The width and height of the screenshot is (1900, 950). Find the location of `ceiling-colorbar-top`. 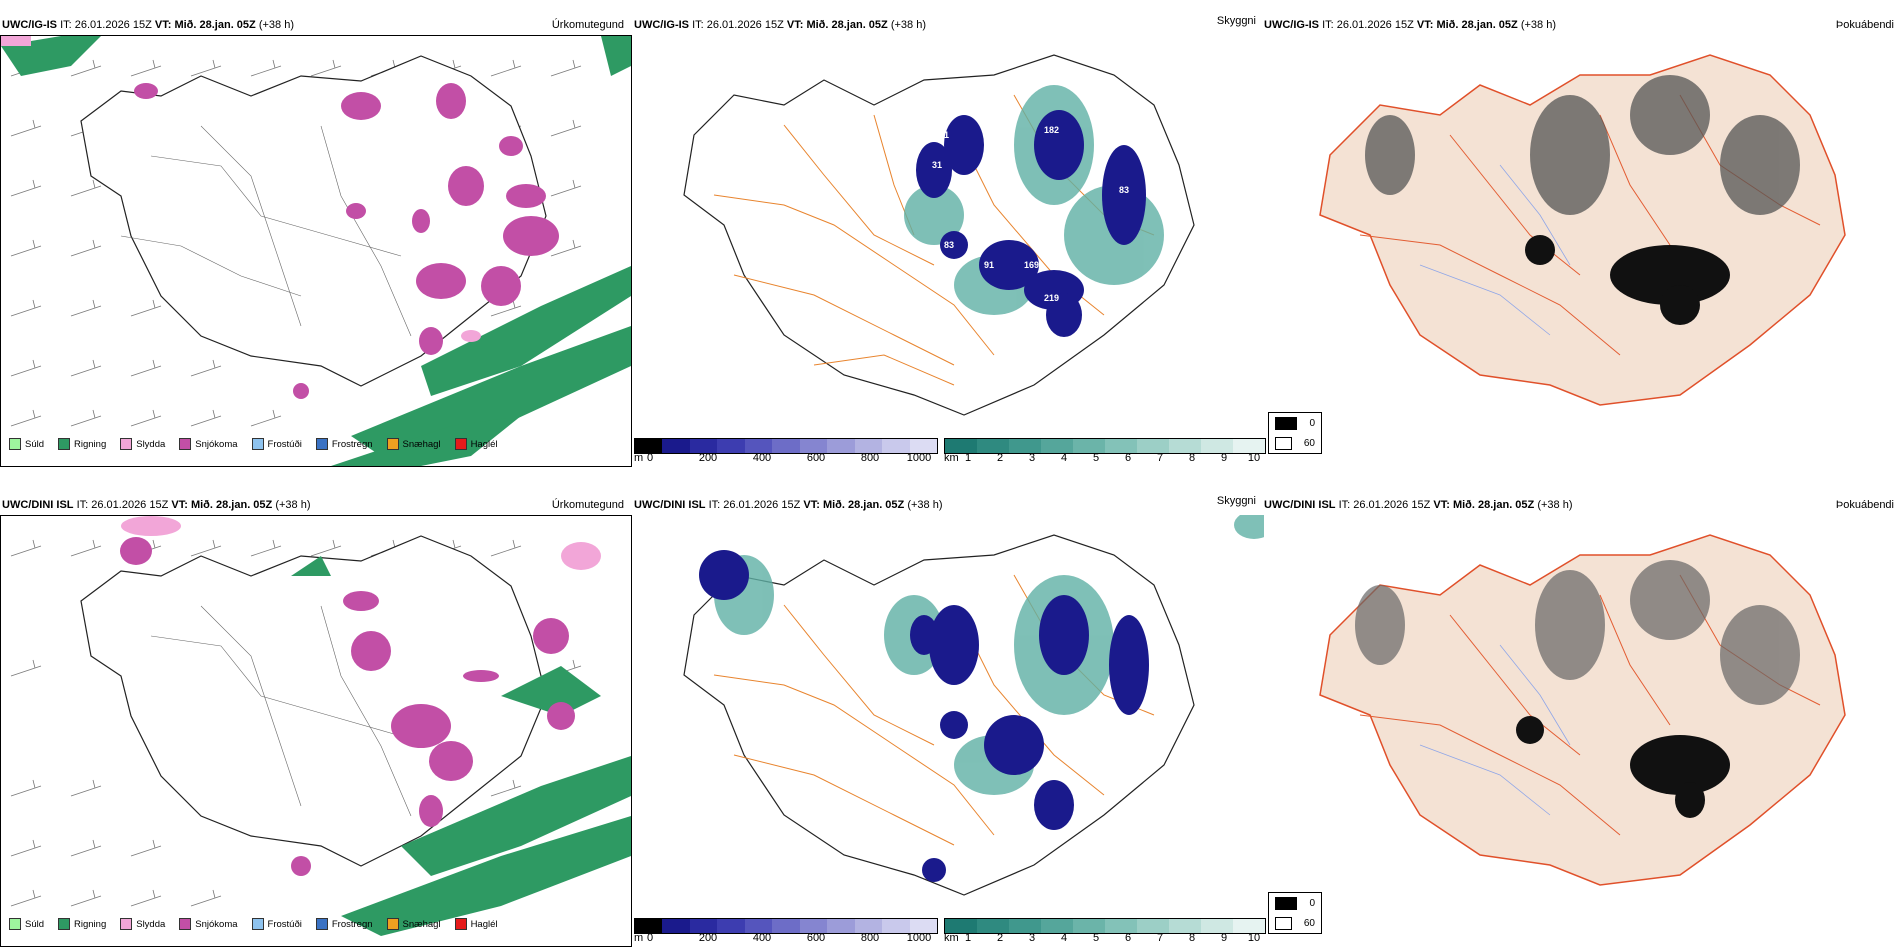

ceiling-colorbar-top is located at coordinates (786, 446).